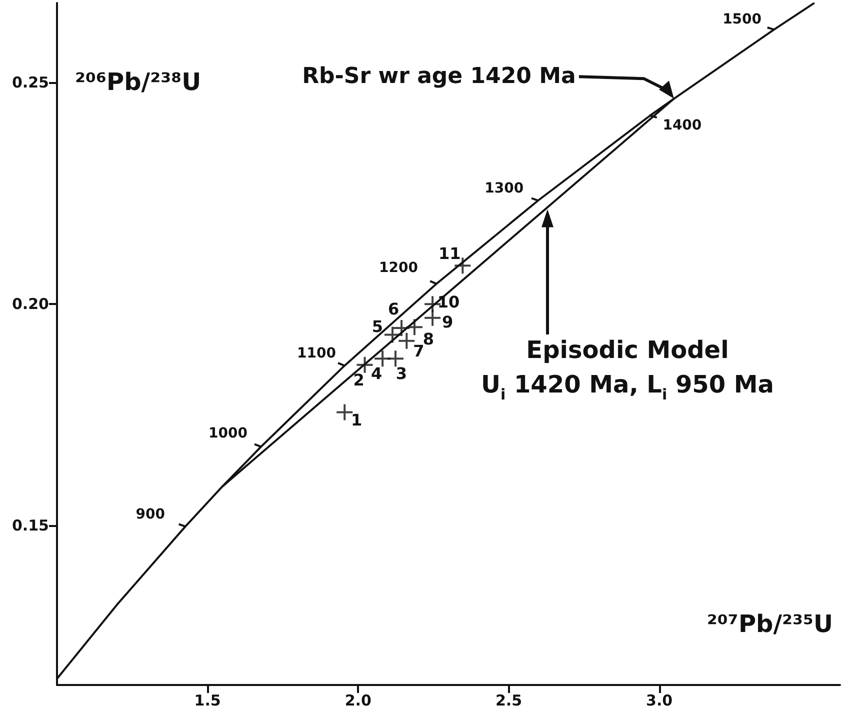  I want to click on x-tick-label: 2.0, so click(358, 700).